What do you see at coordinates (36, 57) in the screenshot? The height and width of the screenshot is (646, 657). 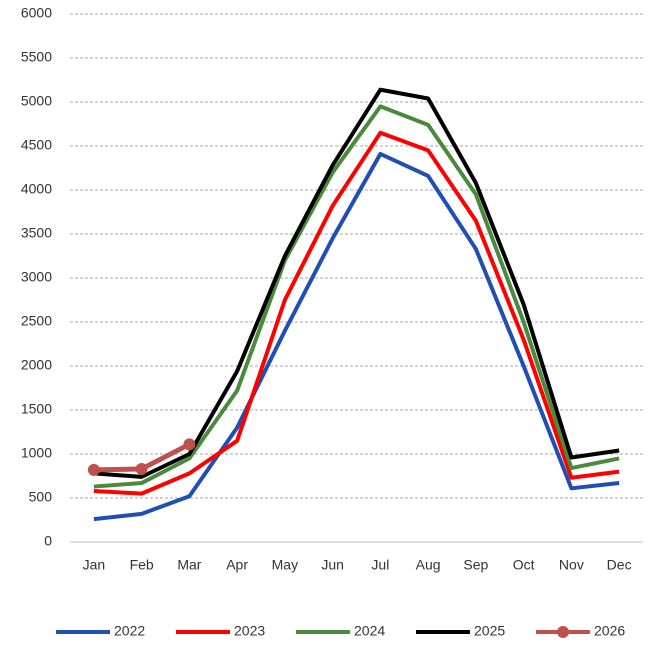 I see `y-tick-label: 5500` at bounding box center [36, 57].